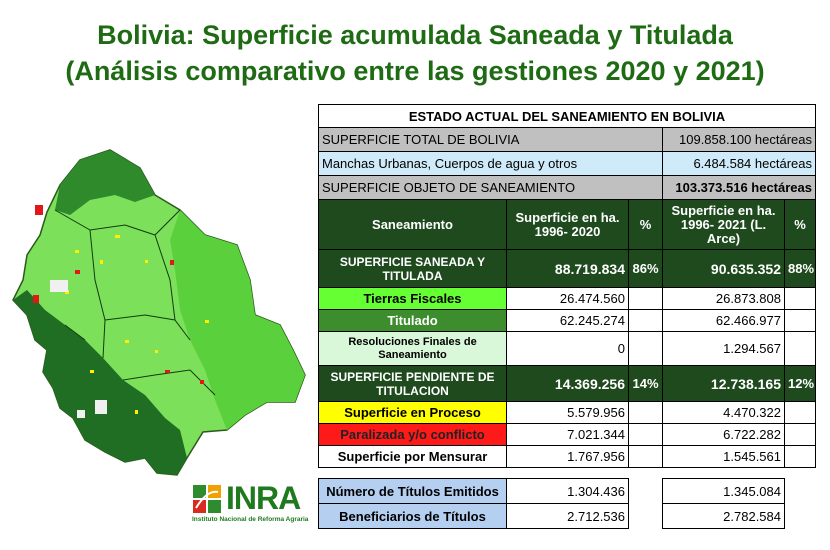 Image resolution: width=830 pixels, height=550 pixels. What do you see at coordinates (723, 491) in the screenshot?
I see `titles-value-2021: 1.345.084` at bounding box center [723, 491].